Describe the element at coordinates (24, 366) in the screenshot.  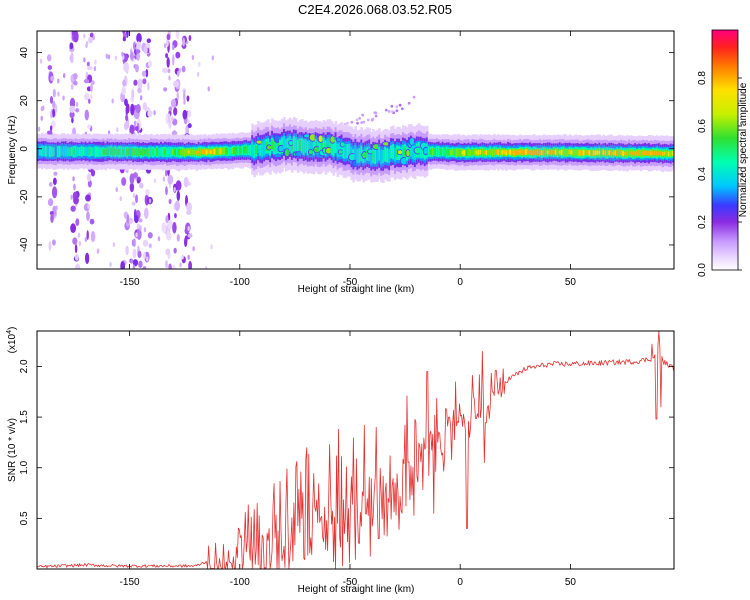
I see `snr-y-tick-label: 2.0` at that location.